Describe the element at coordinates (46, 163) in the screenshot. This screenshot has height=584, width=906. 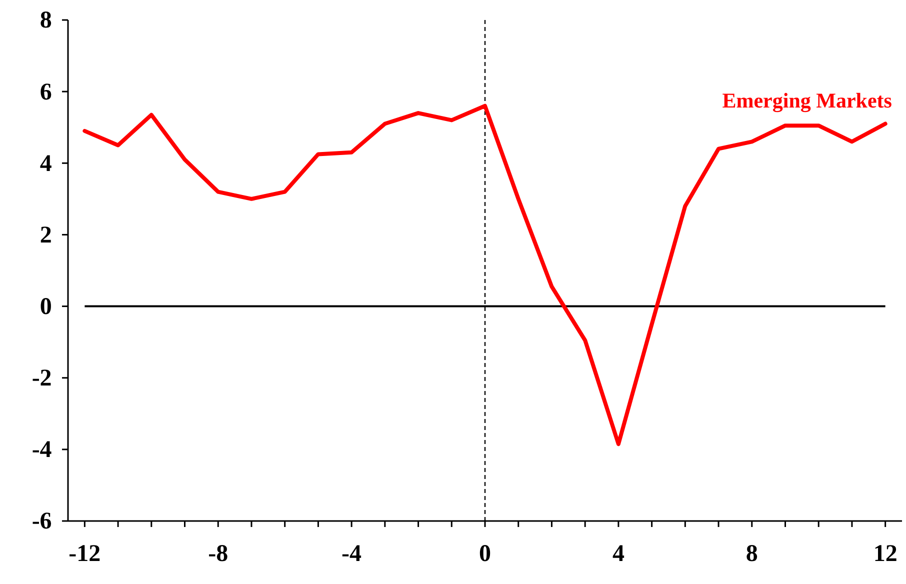
I see `y-tick-label: 4` at that location.